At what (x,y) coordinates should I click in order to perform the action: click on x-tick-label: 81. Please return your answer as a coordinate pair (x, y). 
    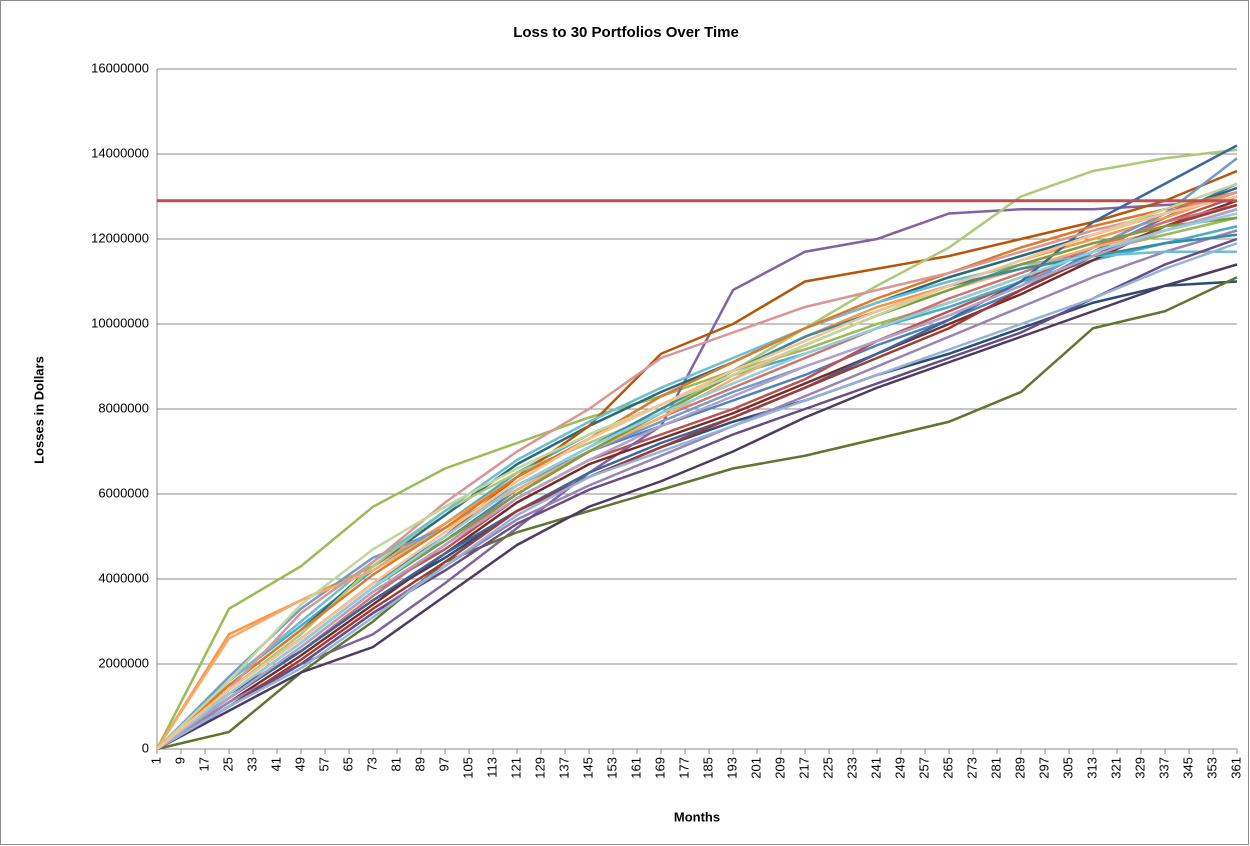
    Looking at the image, I should click on (395, 764).